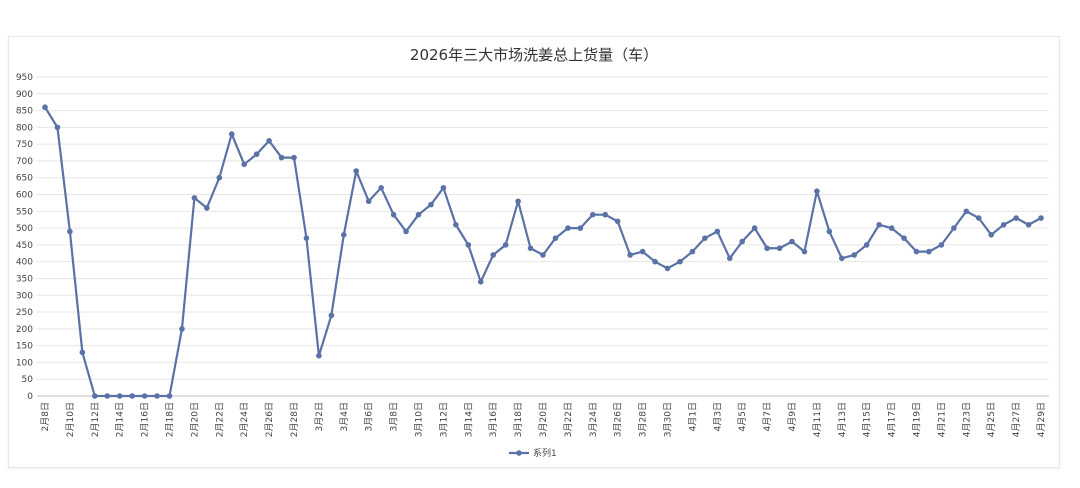  Describe the element at coordinates (24, 313) in the screenshot. I see `y-tick-label: 250` at that location.